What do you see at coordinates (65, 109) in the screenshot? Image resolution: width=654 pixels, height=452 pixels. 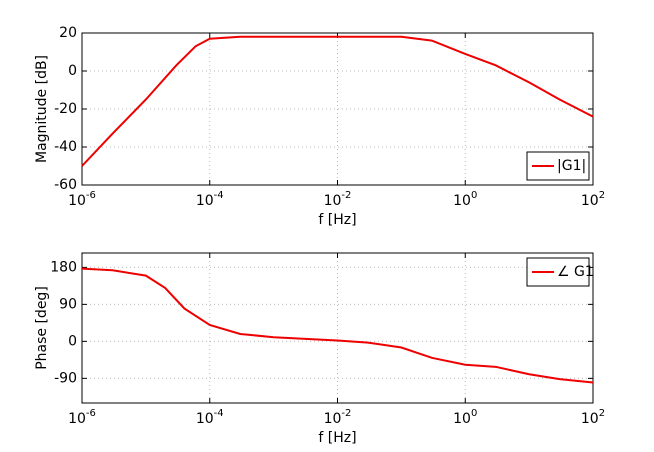 I see `y-tick-label: -20` at bounding box center [65, 109].